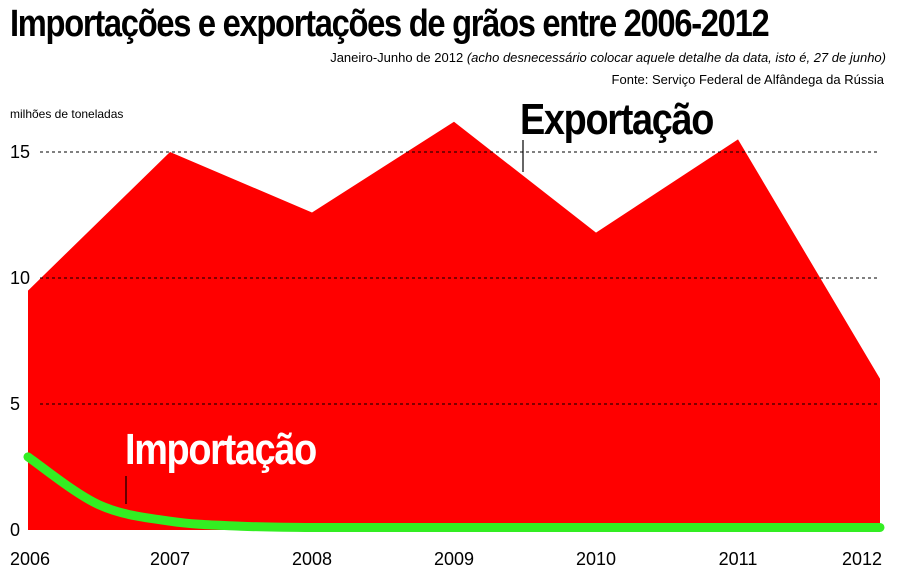  Describe the element at coordinates (454, 559) in the screenshot. I see `x-tick-2009: 2009` at that location.